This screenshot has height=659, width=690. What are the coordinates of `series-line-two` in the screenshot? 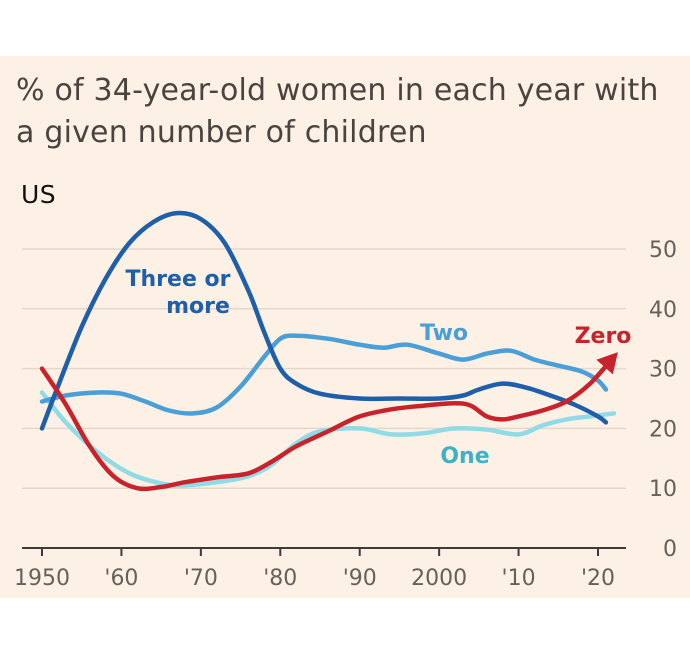 It's located at (324, 374).